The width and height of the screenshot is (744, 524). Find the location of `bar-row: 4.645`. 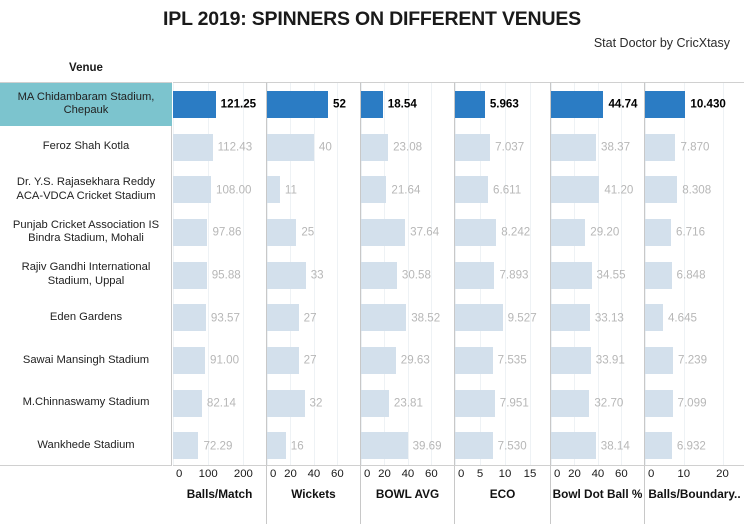

bar-row: 4.645 is located at coordinates (694, 318).